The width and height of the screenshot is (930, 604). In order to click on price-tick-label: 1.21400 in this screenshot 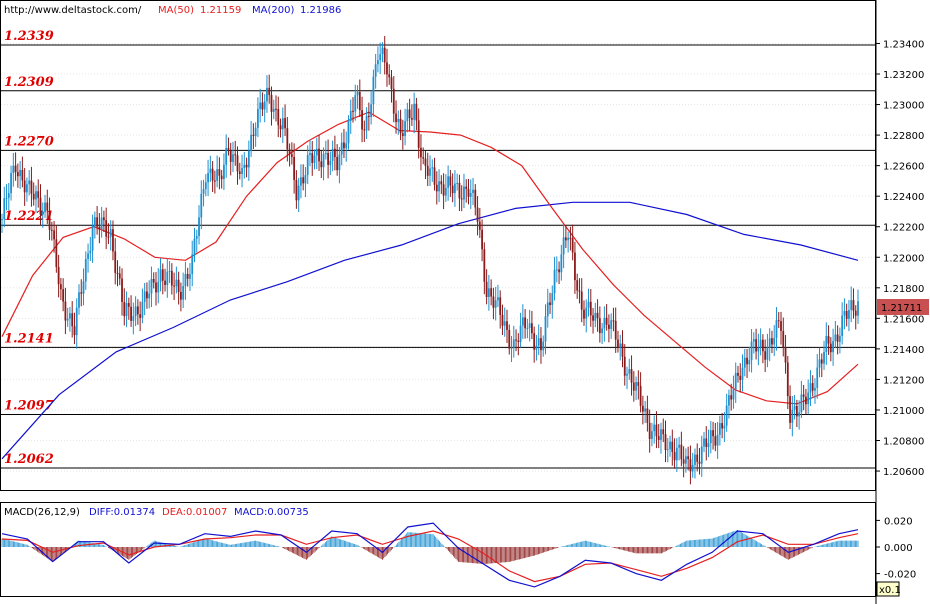, I will do `click(903, 350)`.